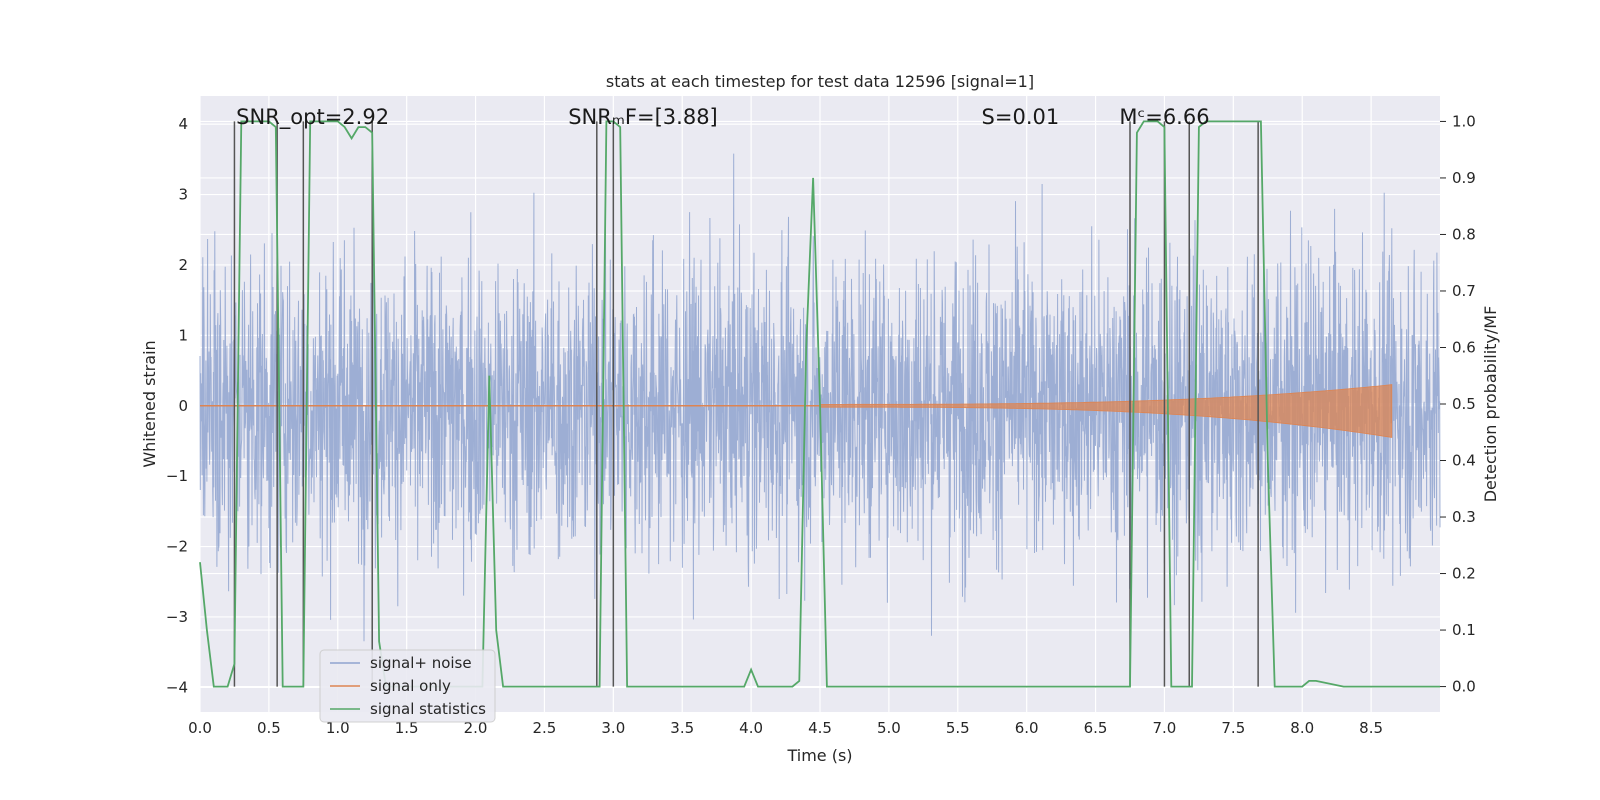  I want to click on y-axis-label: Whitened strain, so click(149, 403).